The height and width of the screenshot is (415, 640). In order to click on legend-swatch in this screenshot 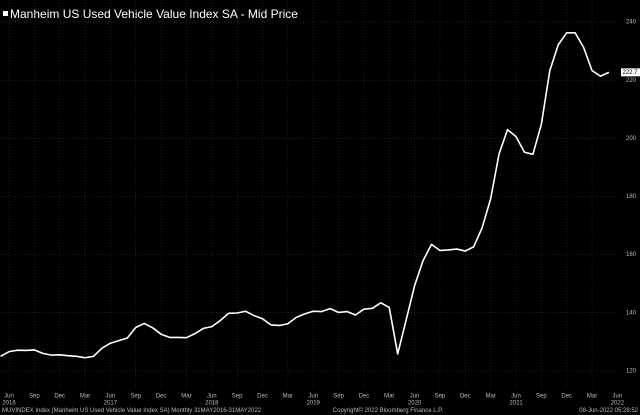, I will do `click(5, 13)`.